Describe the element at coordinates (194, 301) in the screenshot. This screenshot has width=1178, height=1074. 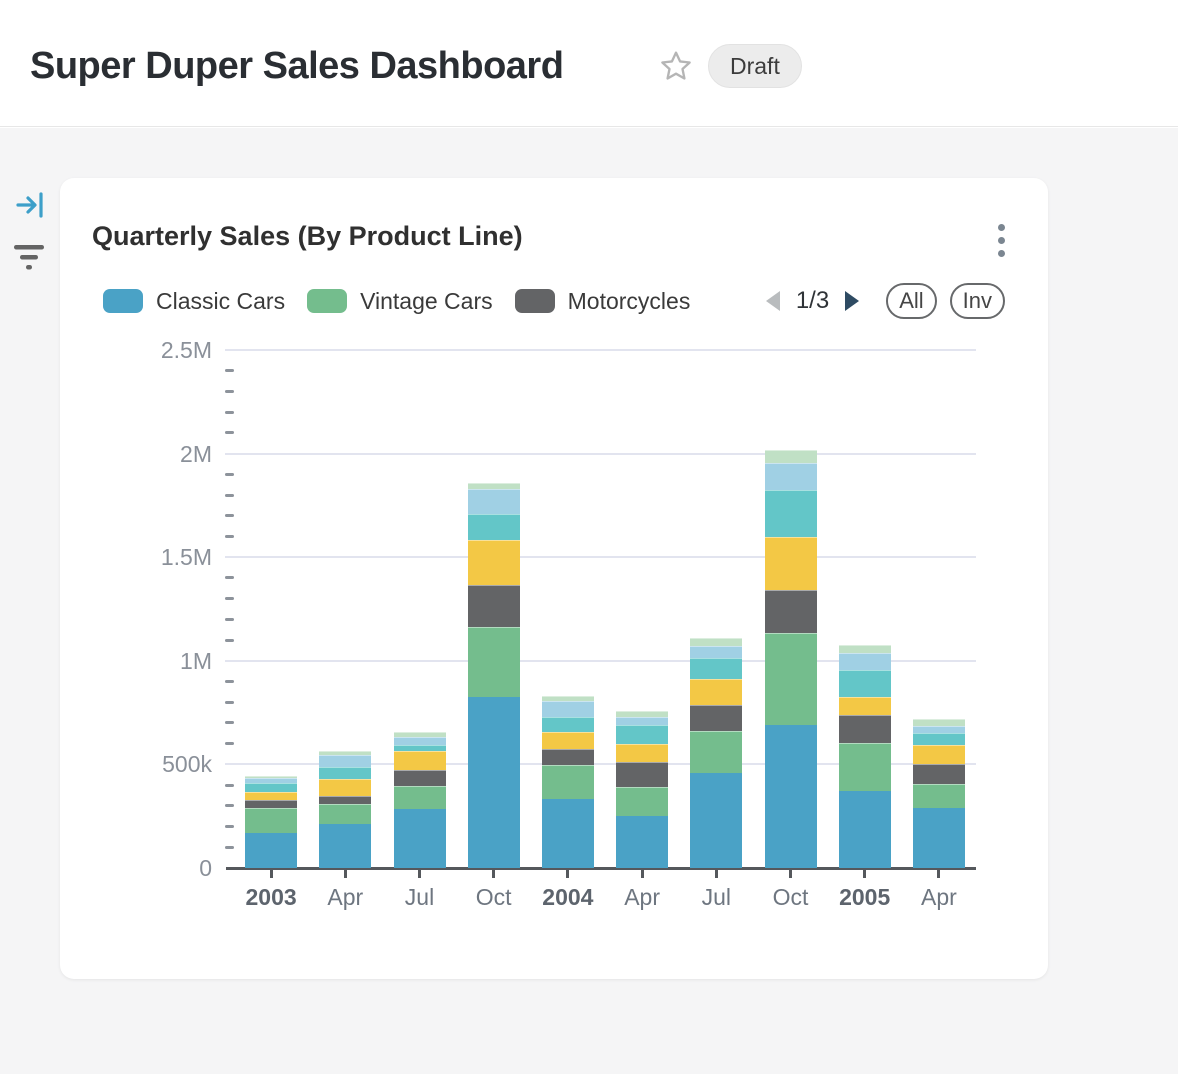
I see `legend-item: Classic Cars` at that location.